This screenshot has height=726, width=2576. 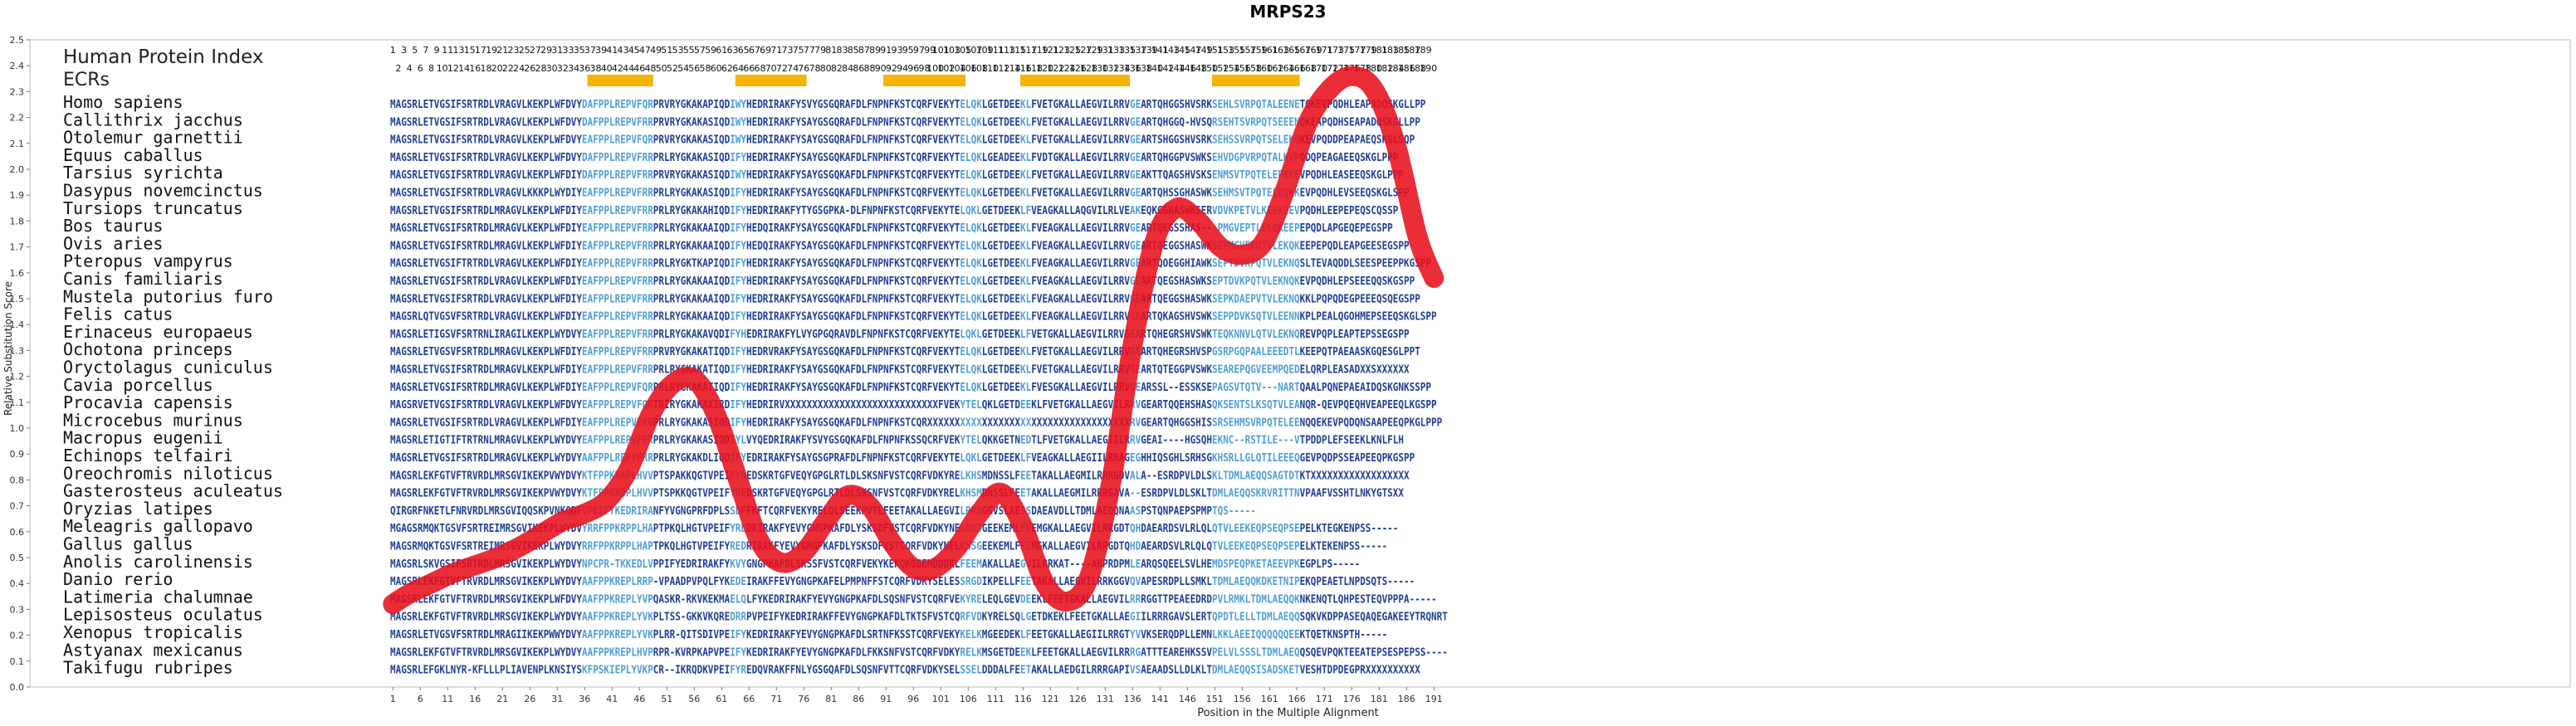 What do you see at coordinates (617, 388) in the screenshot?
I see `sequence-segment: EAFPPLREPVFQR` at bounding box center [617, 388].